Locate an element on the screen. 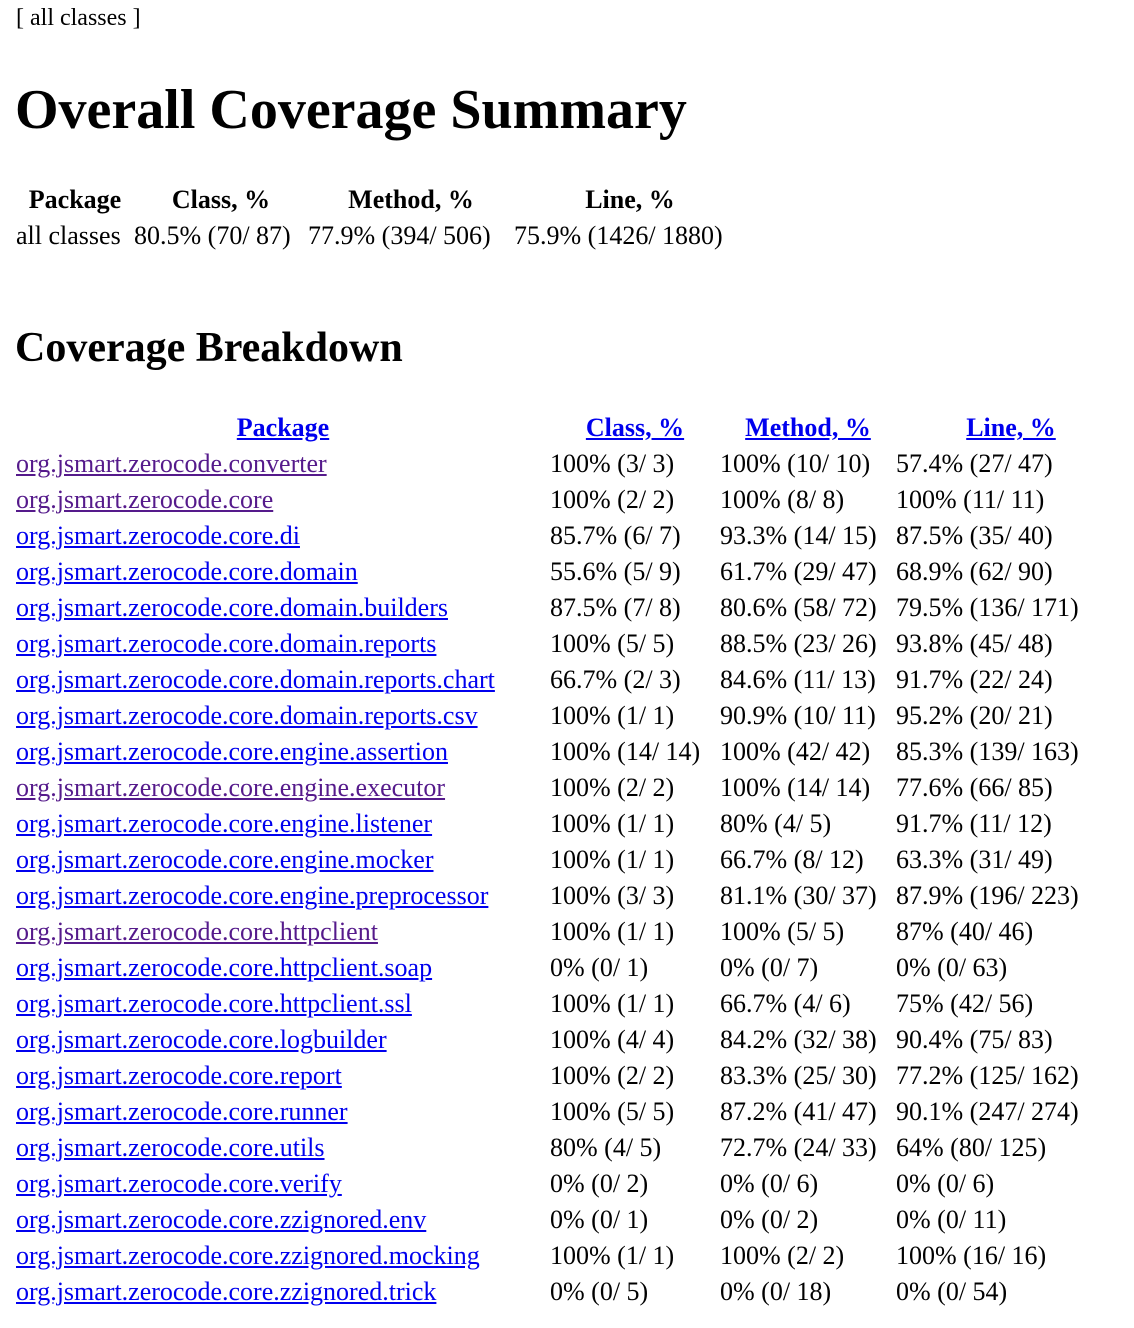  sort-by-line-link: Line, % is located at coordinates (1011, 427).